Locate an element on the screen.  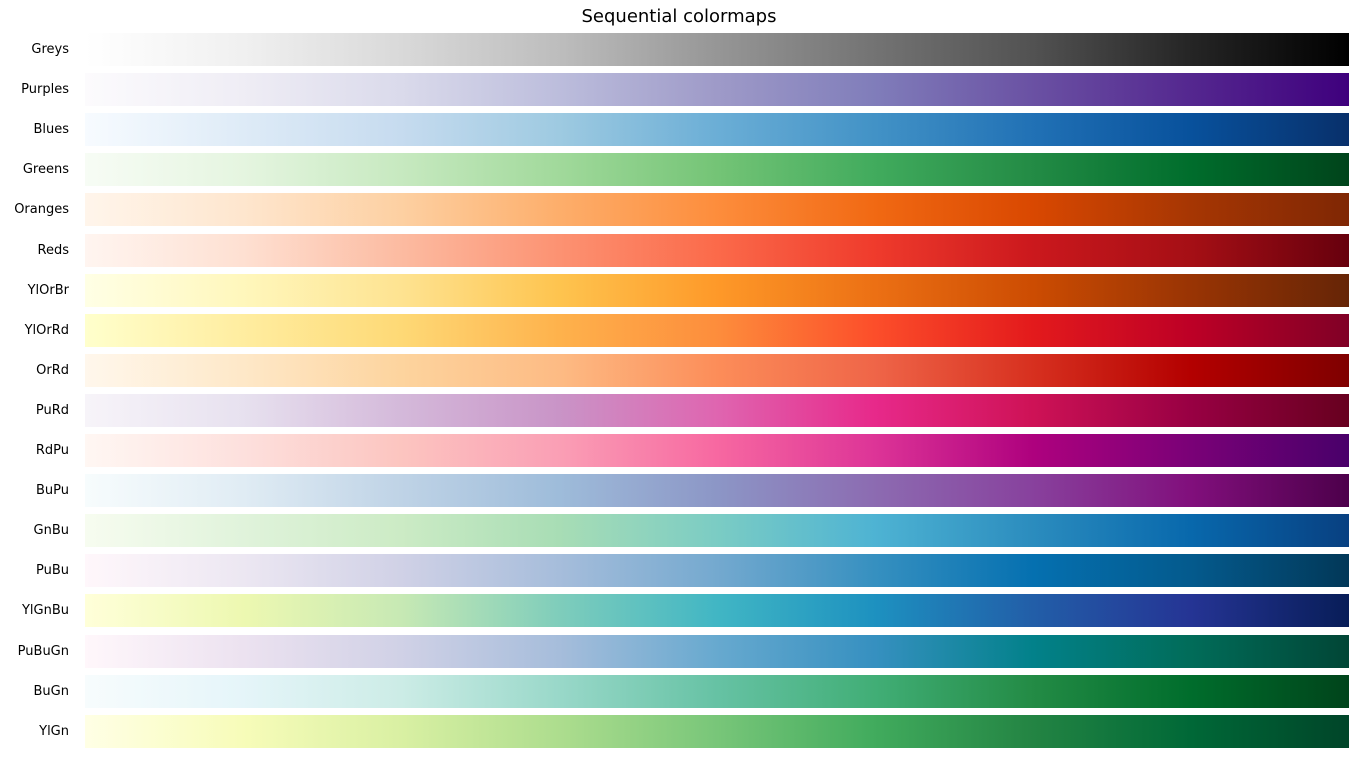
colormap-label: YlGn is located at coordinates (54, 731).